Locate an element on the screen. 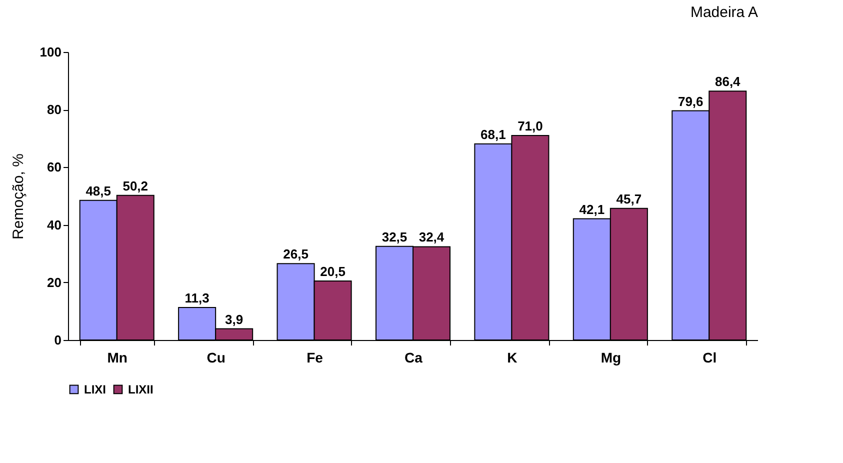 The height and width of the screenshot is (463, 843). data-label: 48,5 is located at coordinates (99, 190).